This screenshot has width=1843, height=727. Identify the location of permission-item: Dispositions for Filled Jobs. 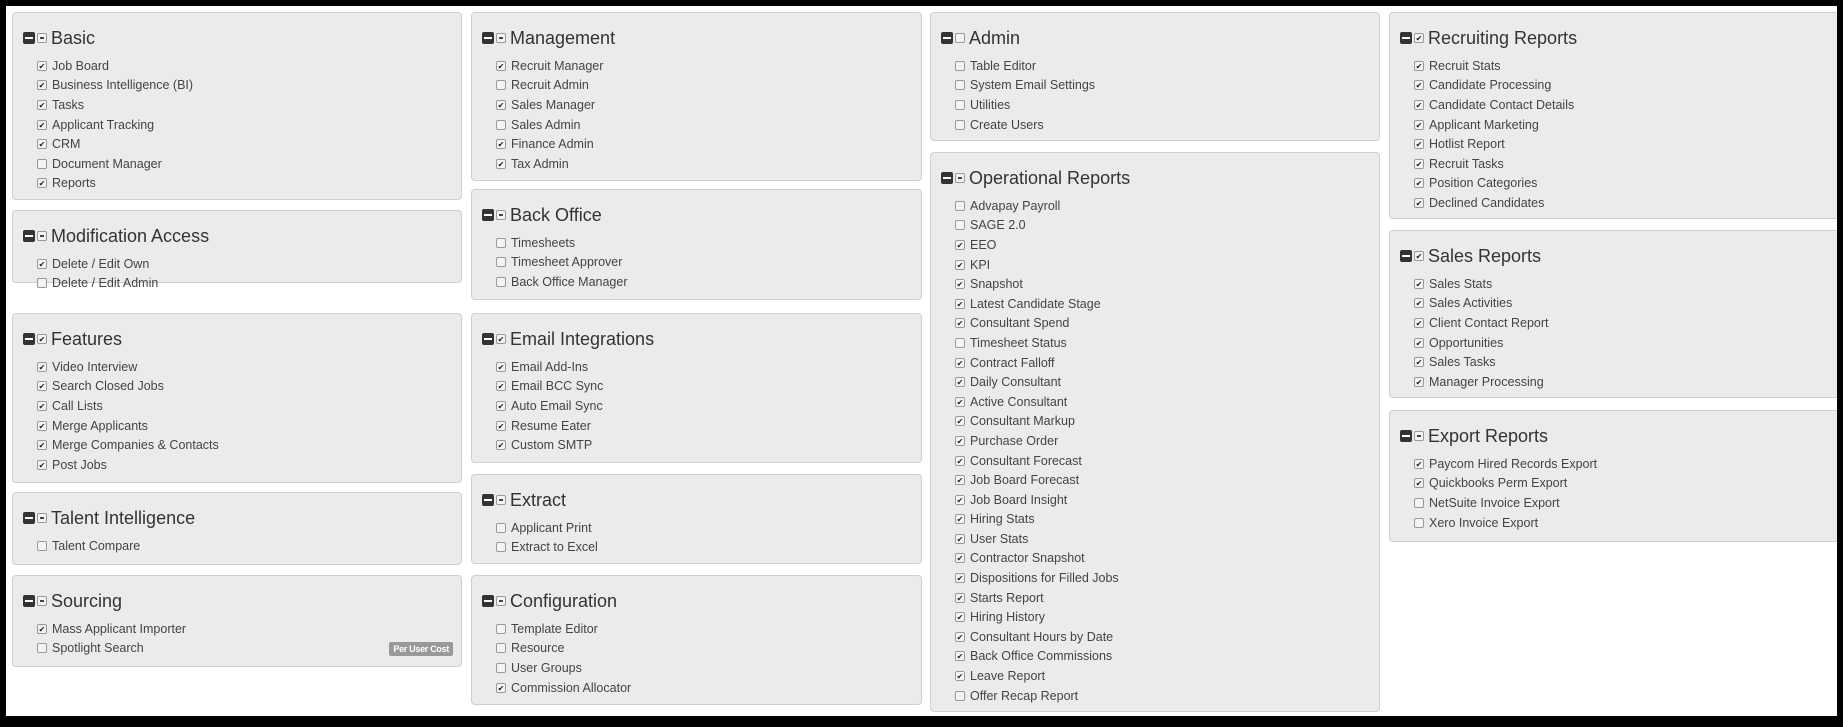
(1160, 578).